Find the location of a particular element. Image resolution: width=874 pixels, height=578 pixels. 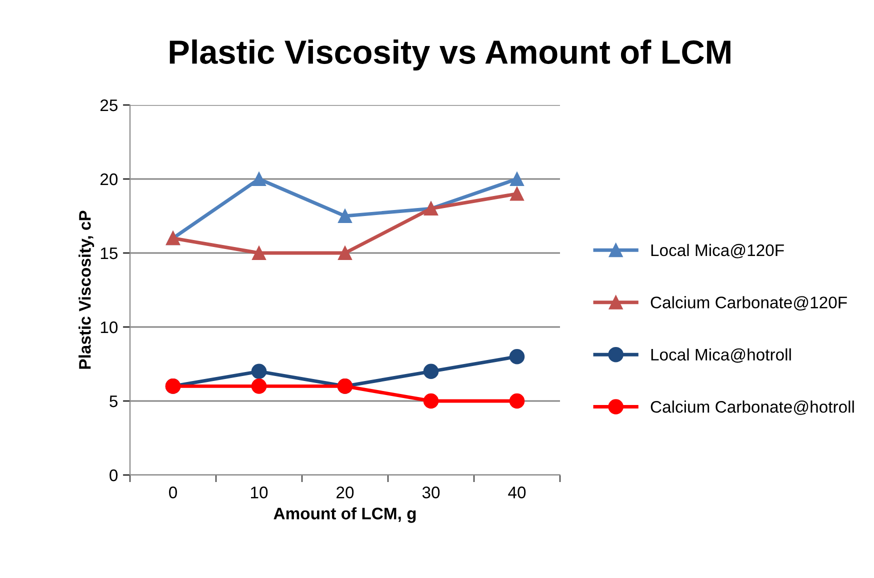

x-tick-label: 0 is located at coordinates (173, 492).